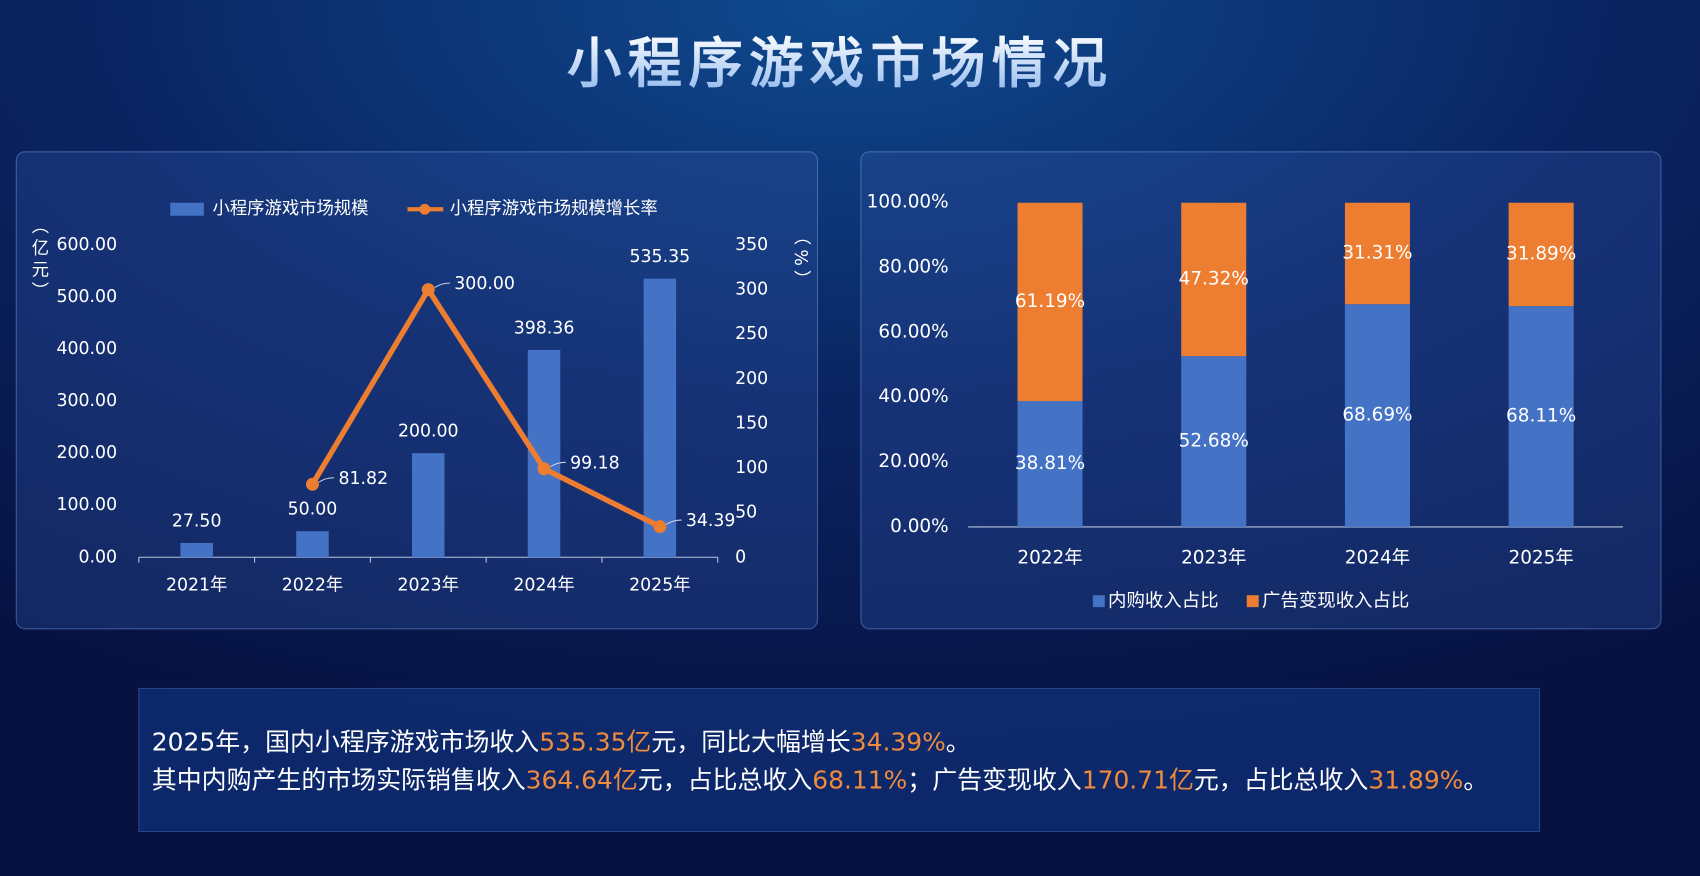 This screenshot has height=876, width=1700. I want to click on data-label: 52.68%, so click(1214, 441).